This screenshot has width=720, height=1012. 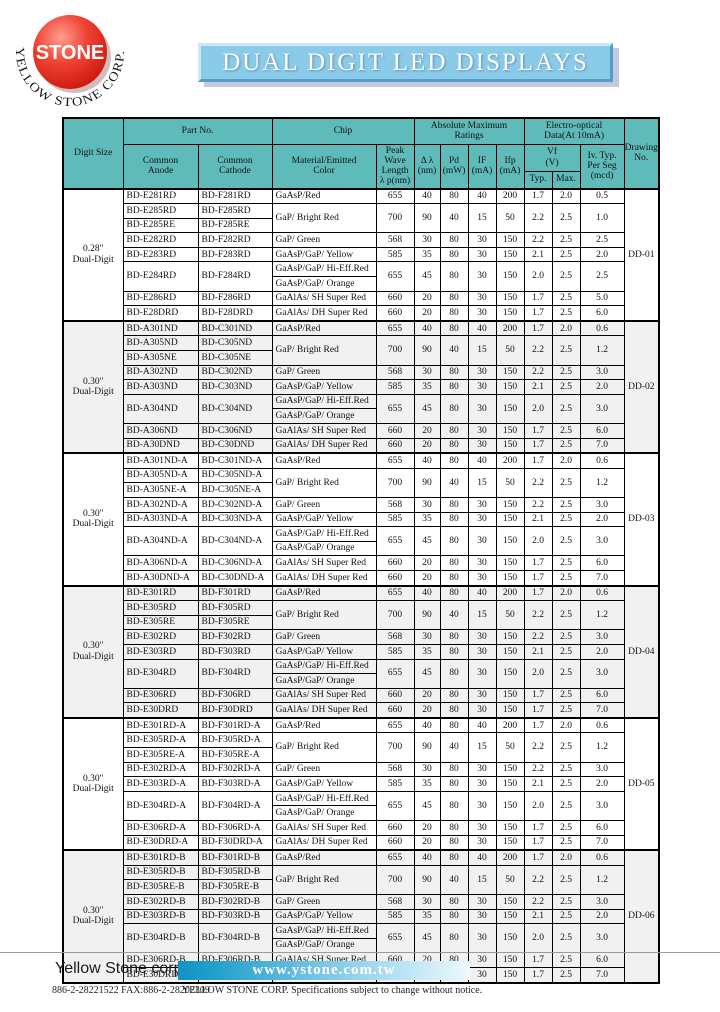 I want to click on part-no-anode-cell: BD-A303ND, so click(x=160, y=387).